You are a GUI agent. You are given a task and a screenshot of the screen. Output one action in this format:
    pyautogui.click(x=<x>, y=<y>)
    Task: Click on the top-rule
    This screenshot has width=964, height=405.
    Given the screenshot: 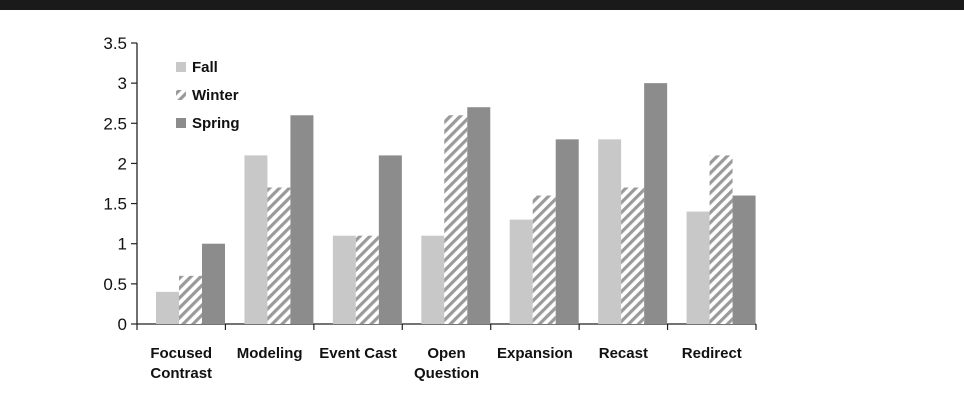 What is the action you would take?
    pyautogui.click(x=482, y=5)
    